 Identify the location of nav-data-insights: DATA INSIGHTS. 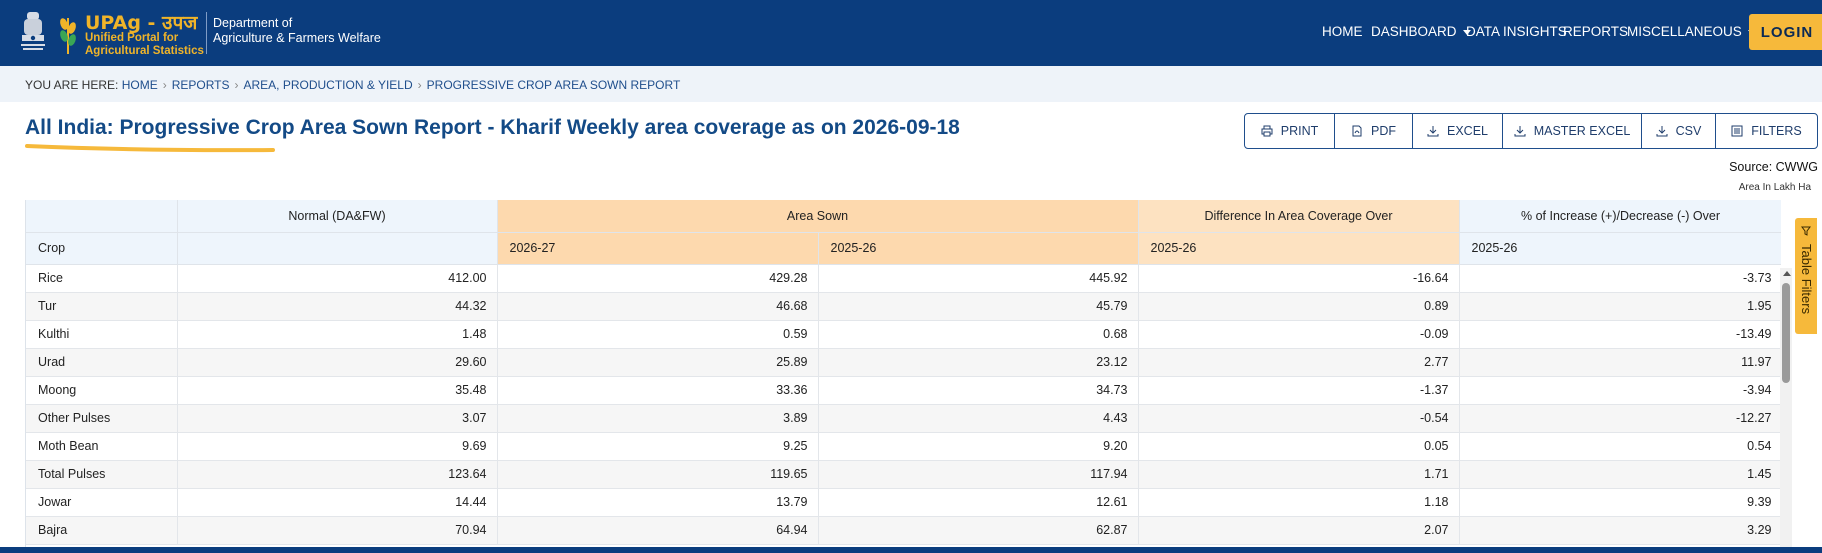
(1516, 31).